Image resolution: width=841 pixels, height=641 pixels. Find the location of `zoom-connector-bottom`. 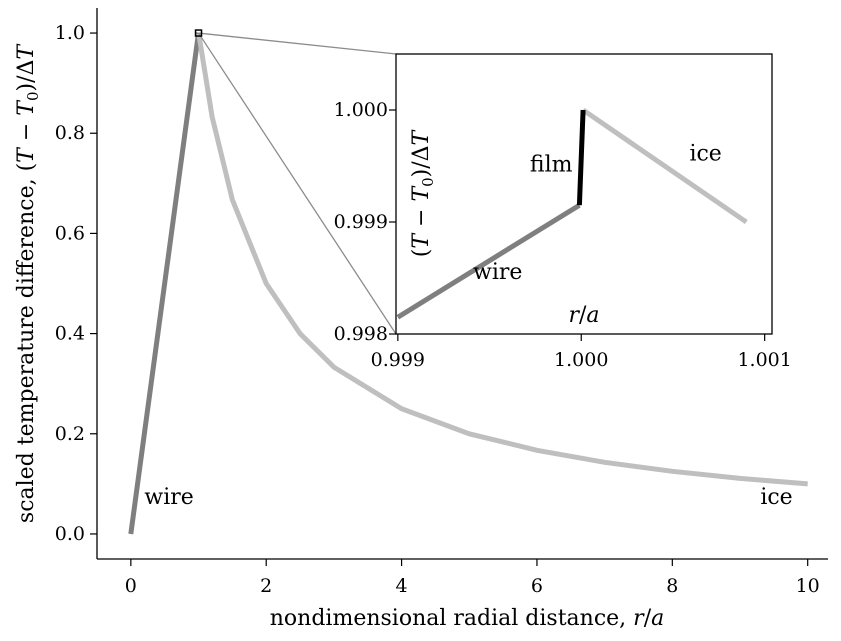

zoom-connector-bottom is located at coordinates (297, 183).